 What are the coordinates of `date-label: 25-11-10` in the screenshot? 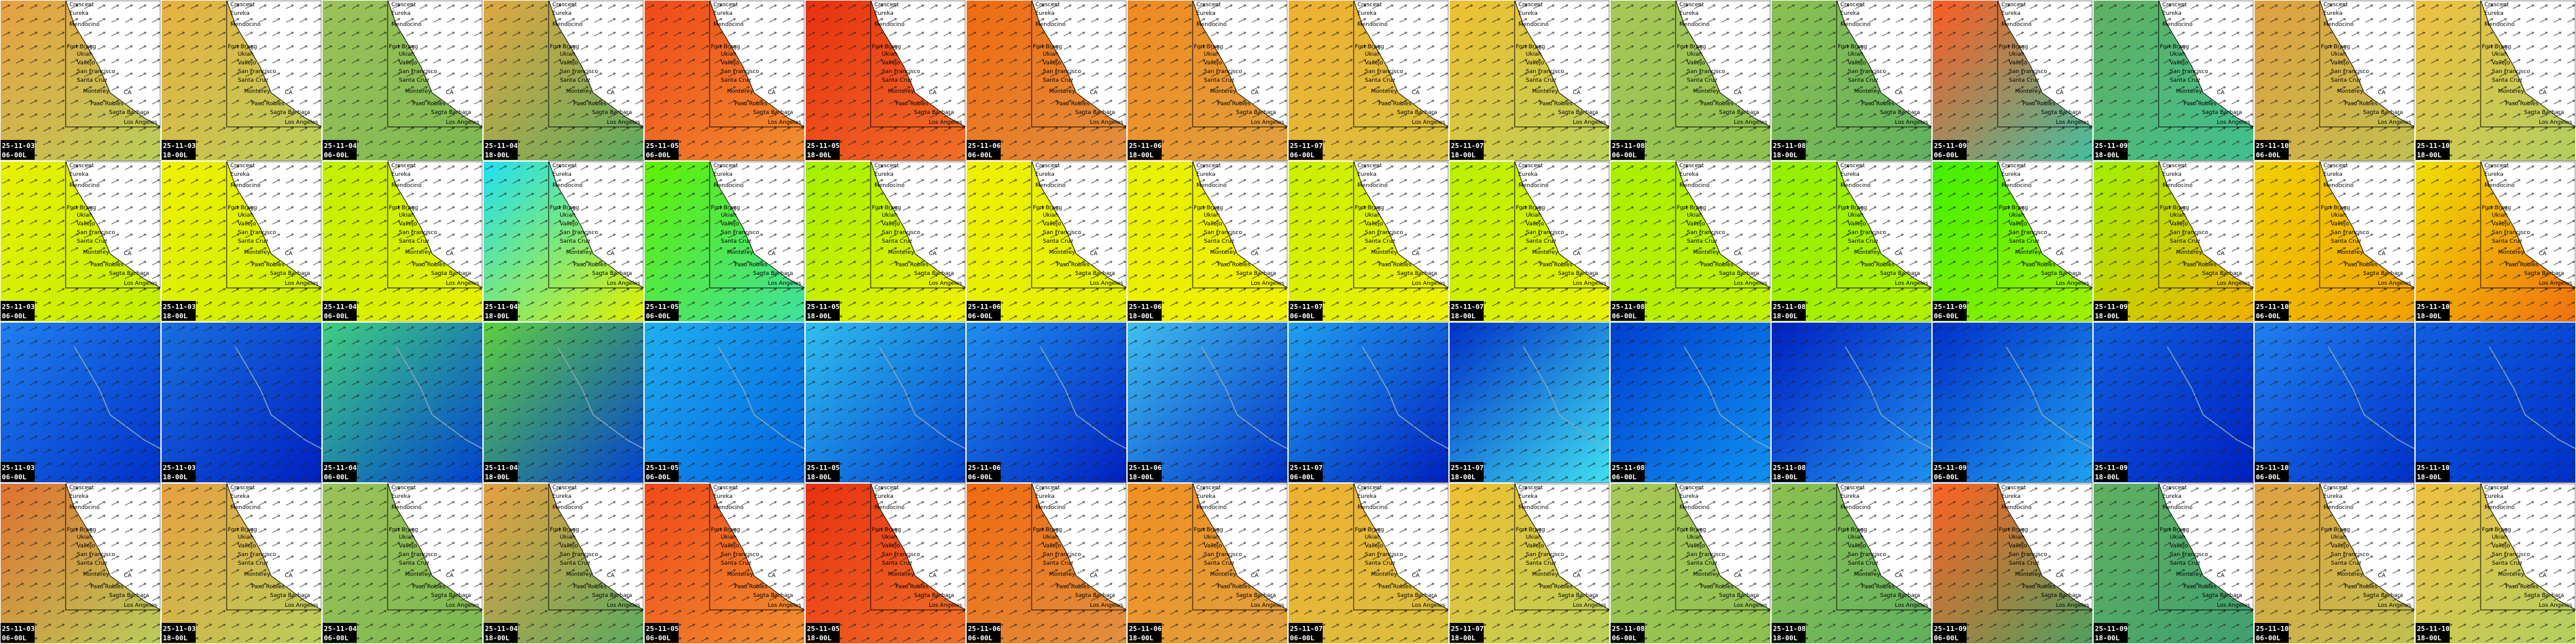 It's located at (2272, 146).